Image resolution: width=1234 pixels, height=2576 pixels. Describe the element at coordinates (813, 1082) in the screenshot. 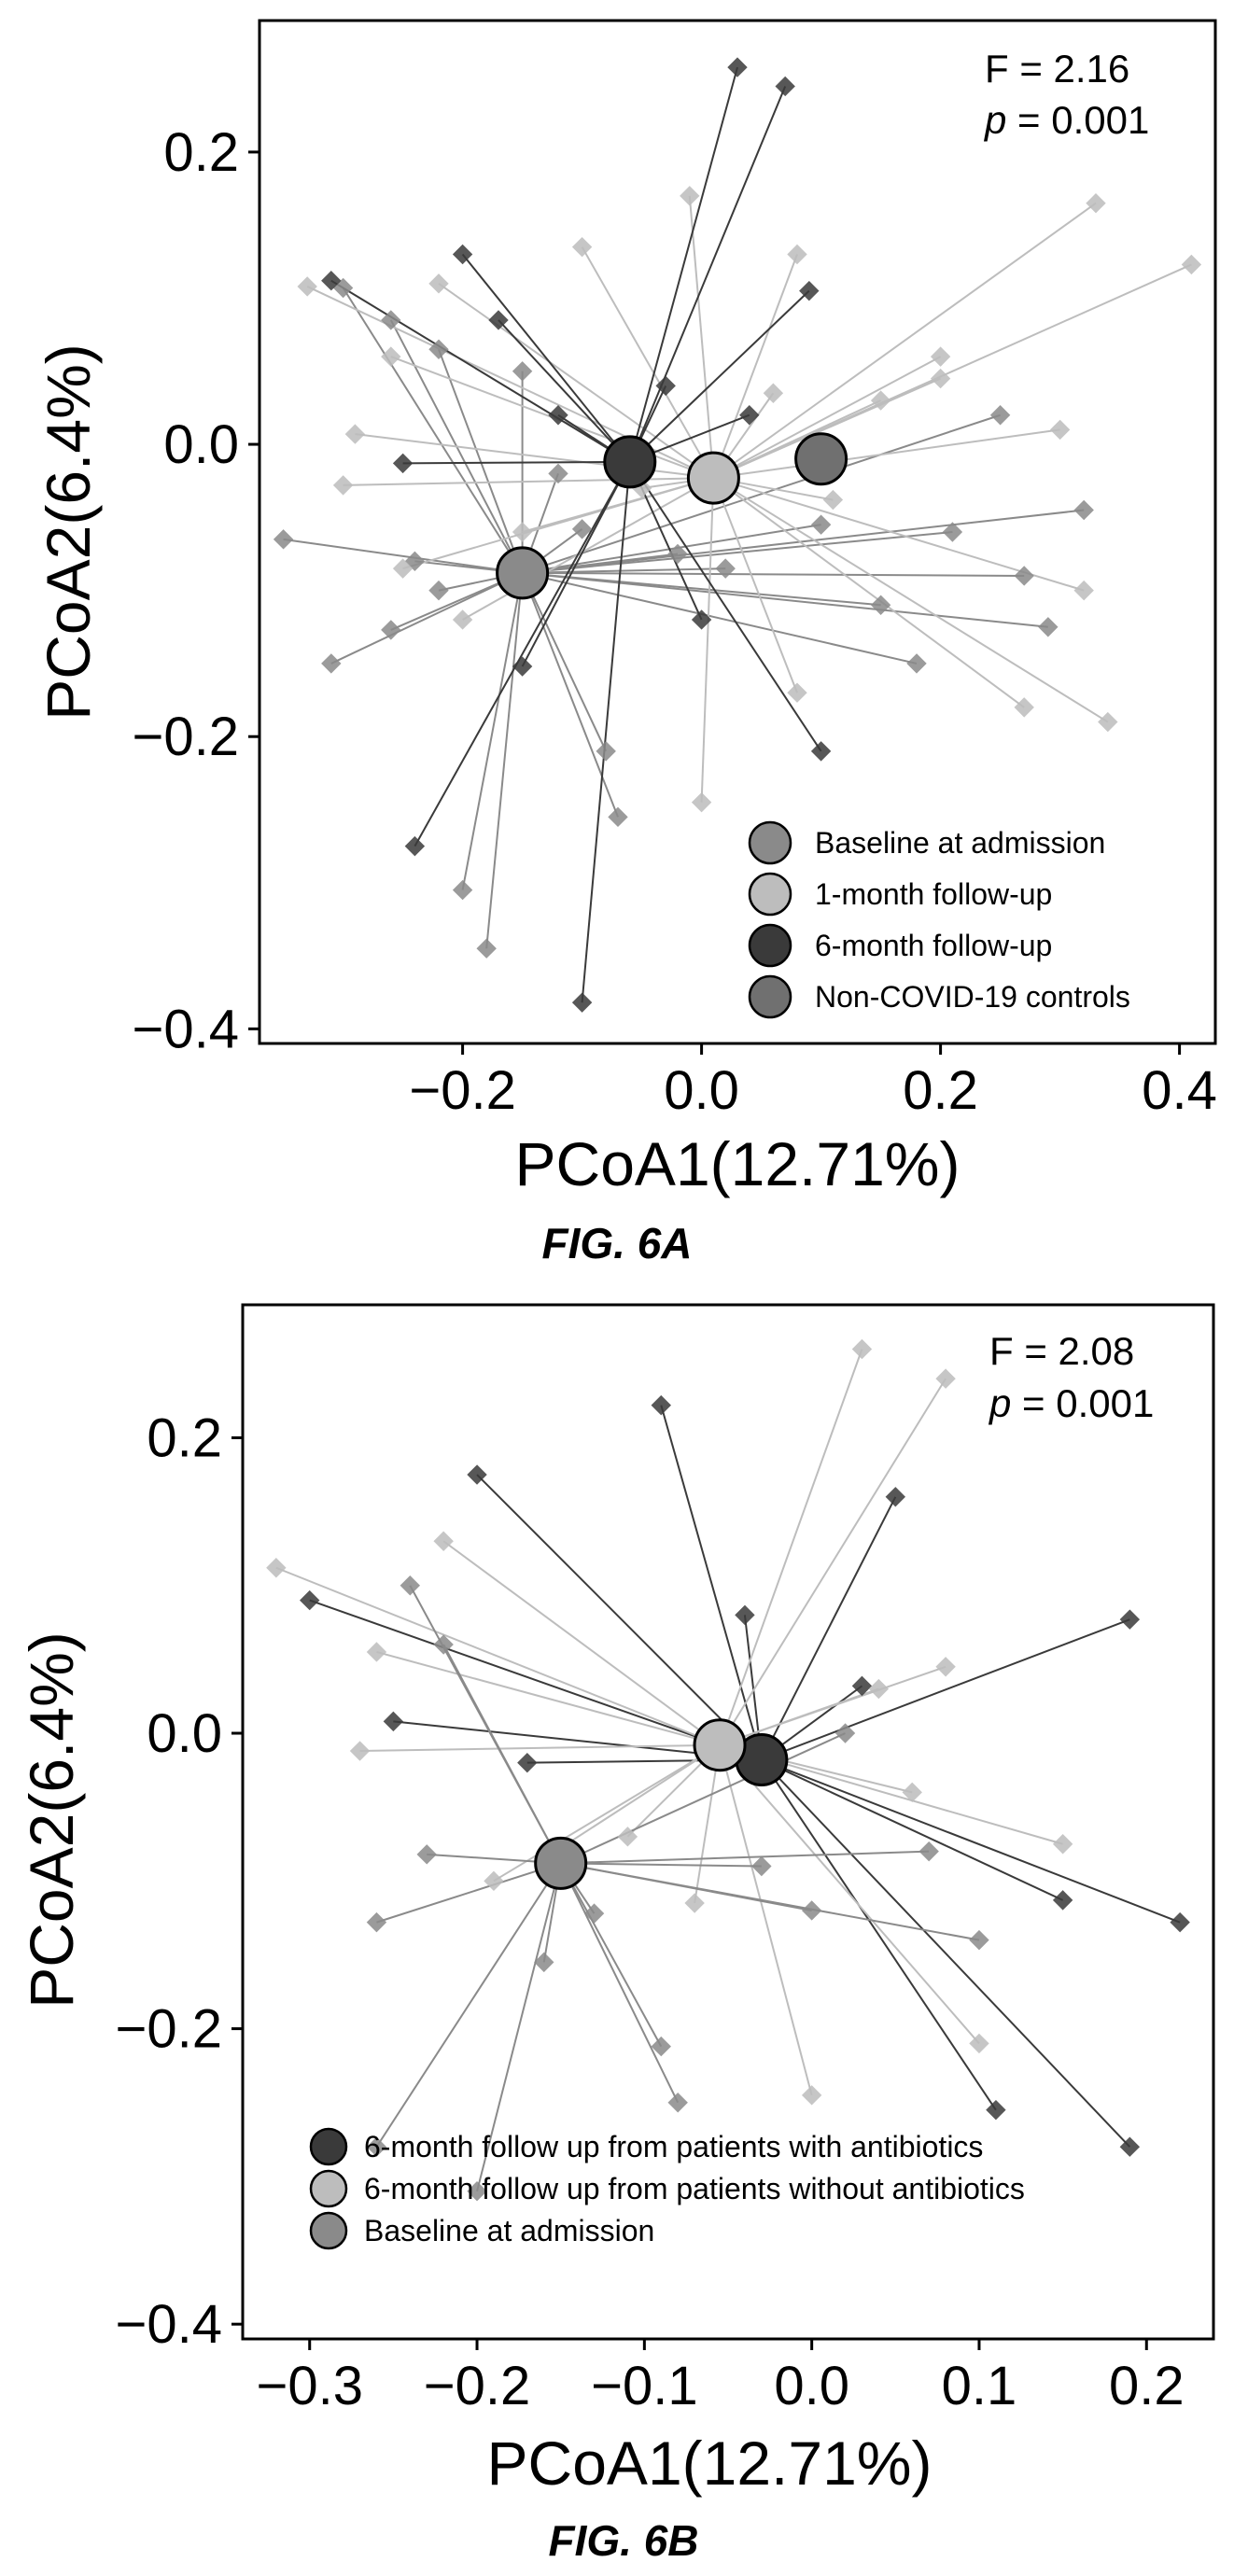

I see `x-axis: −0.2 0.0 0.2 0.4` at that location.